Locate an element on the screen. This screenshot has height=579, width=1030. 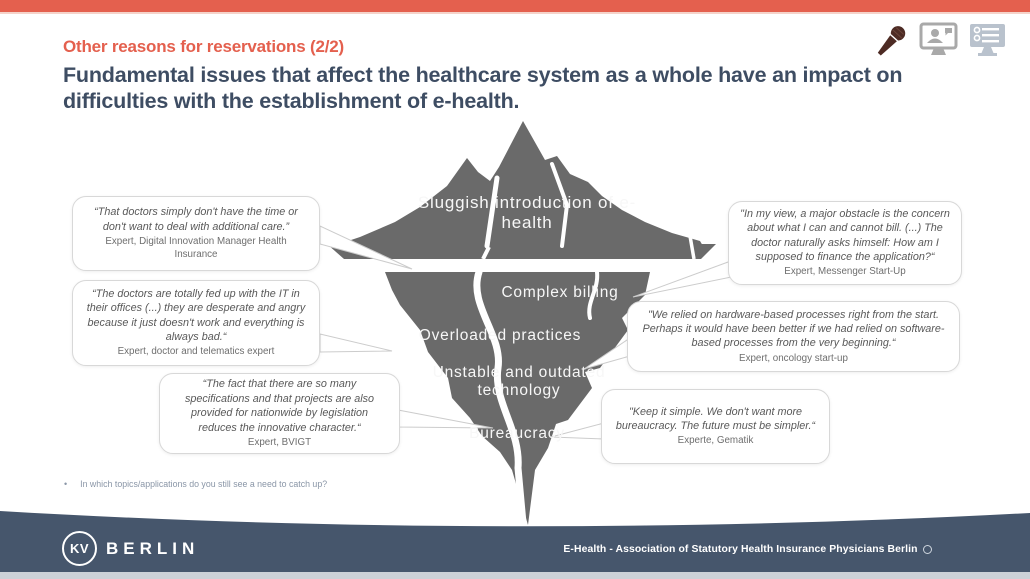
iceberg-above-water is located at coordinates (518, 183).